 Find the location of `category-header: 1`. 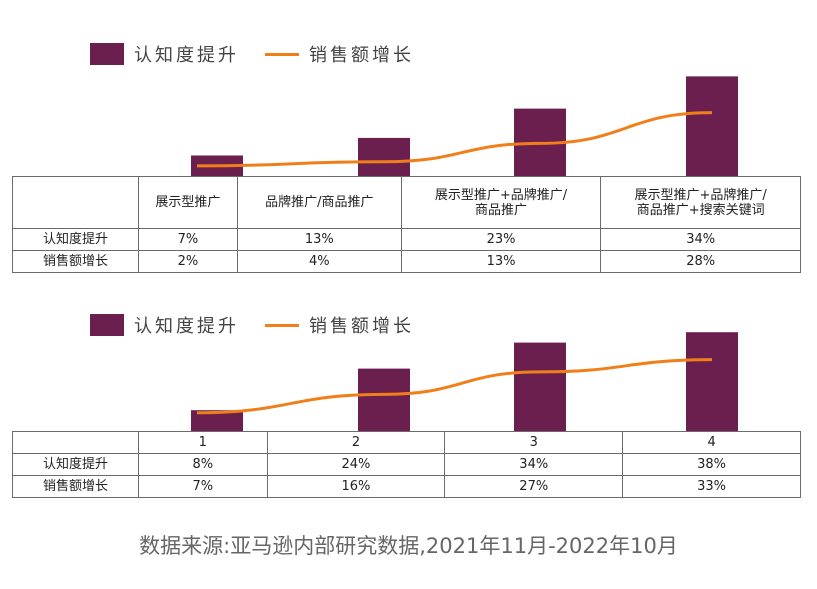

category-header: 1 is located at coordinates (203, 442).